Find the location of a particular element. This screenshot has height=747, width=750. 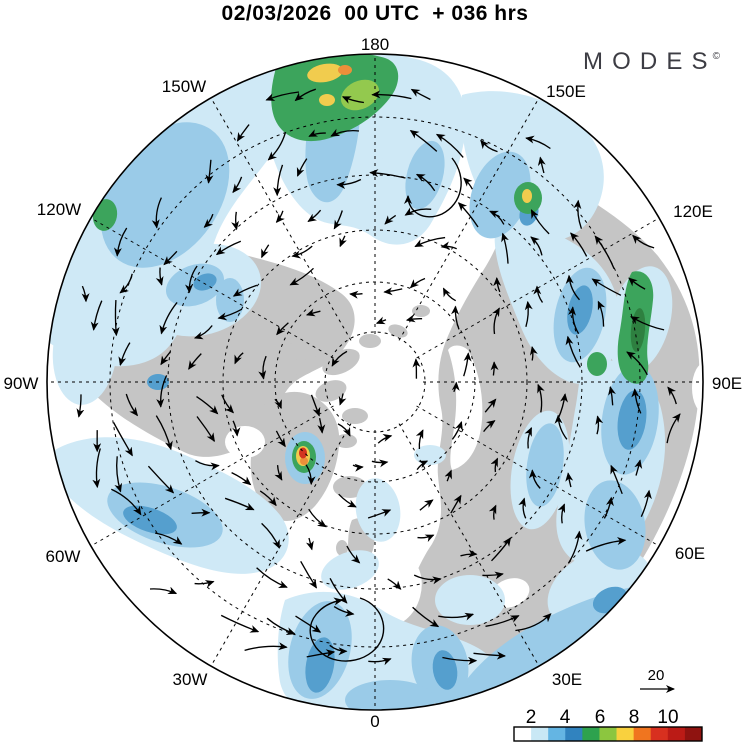

ring-label-150e: 150E is located at coordinates (566, 91).